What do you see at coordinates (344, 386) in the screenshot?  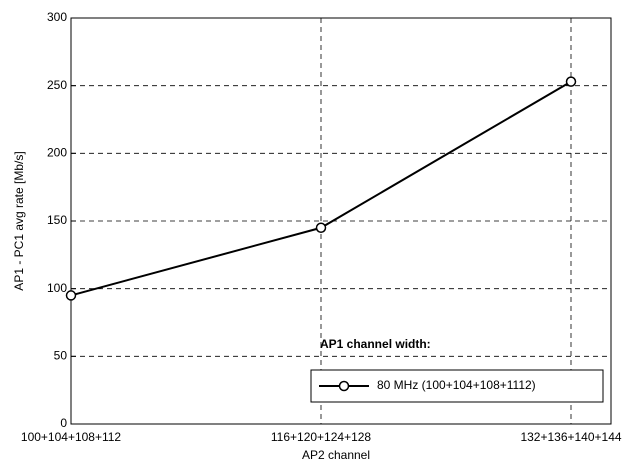 I see `legend-marker` at bounding box center [344, 386].